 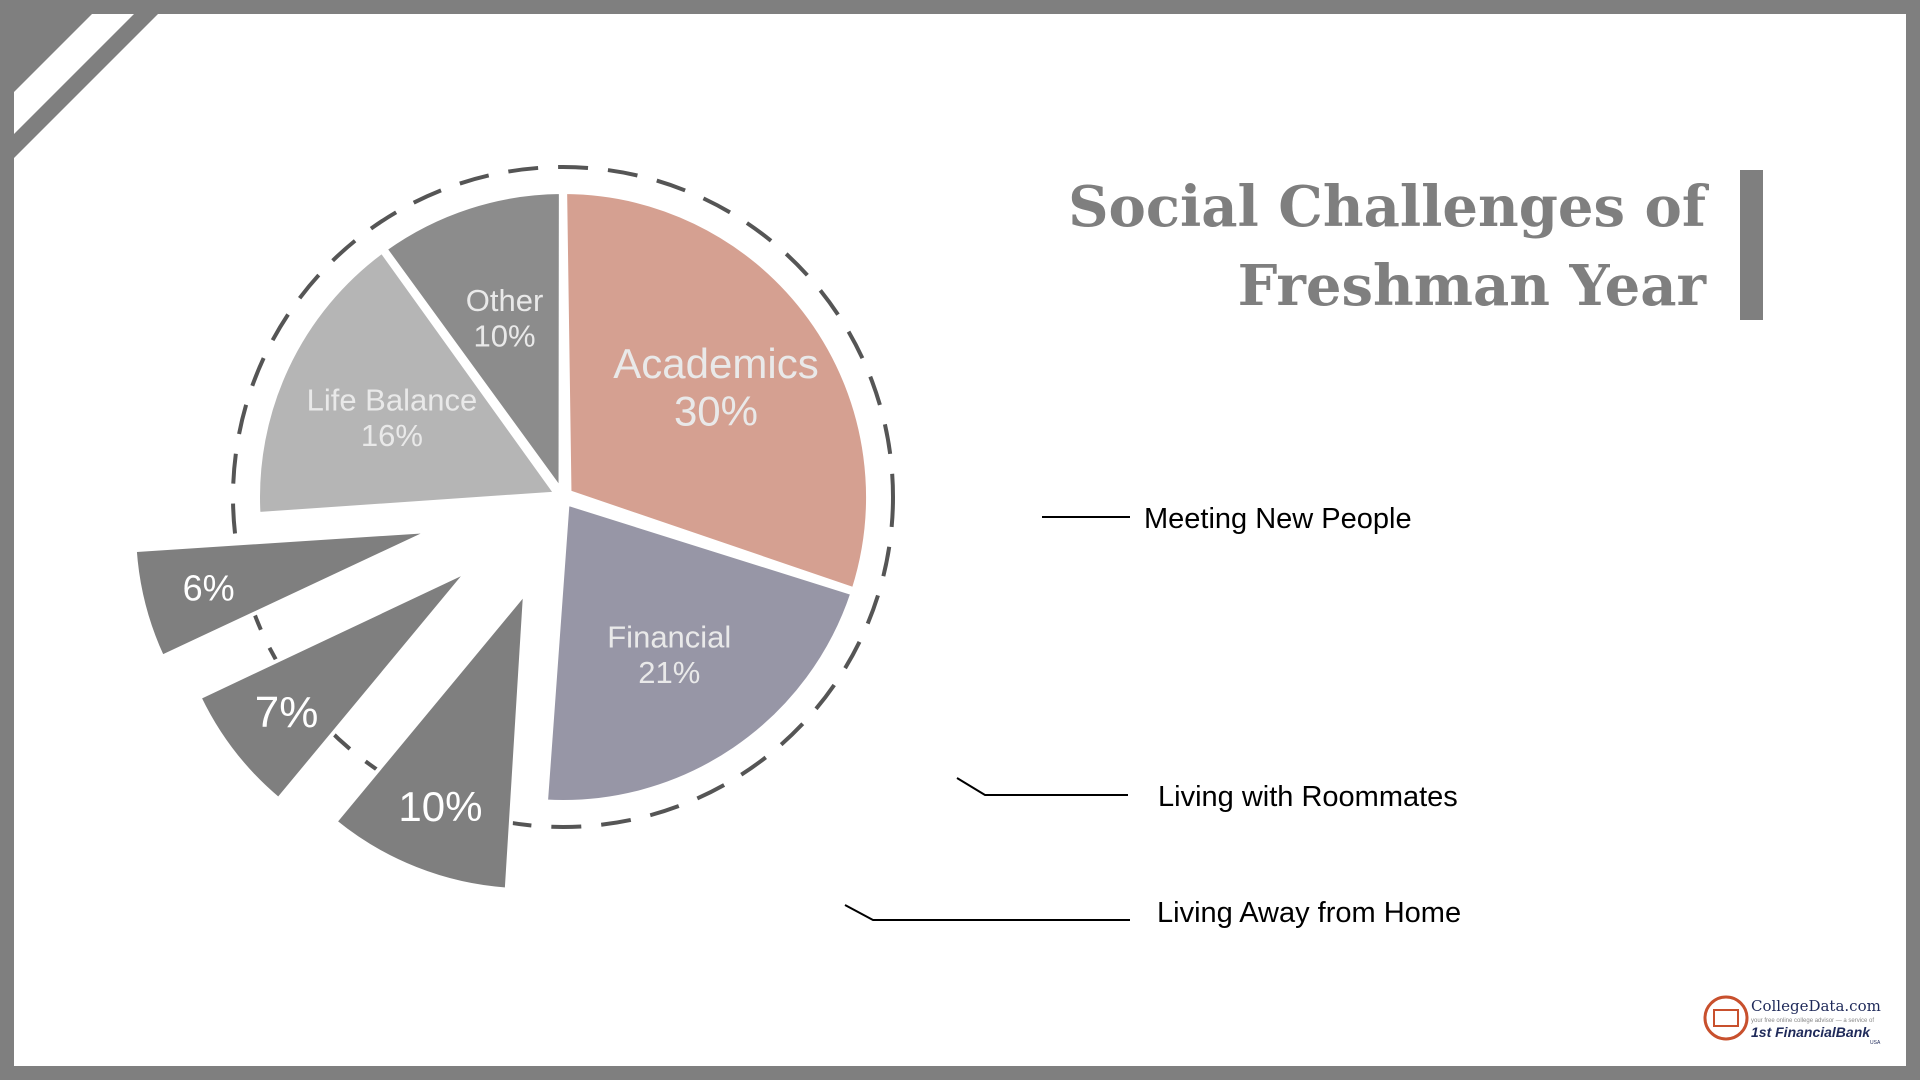 I want to click on slice-value-label: 30%, so click(x=716, y=411).